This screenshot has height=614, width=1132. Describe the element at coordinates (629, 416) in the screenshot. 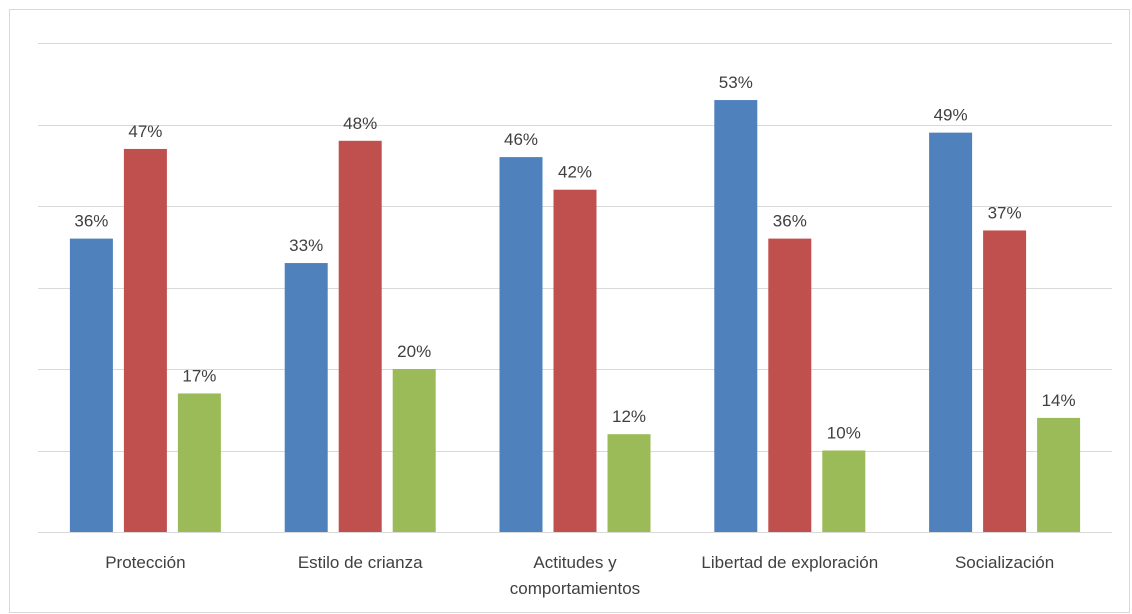

I see `data-label: 12%` at that location.